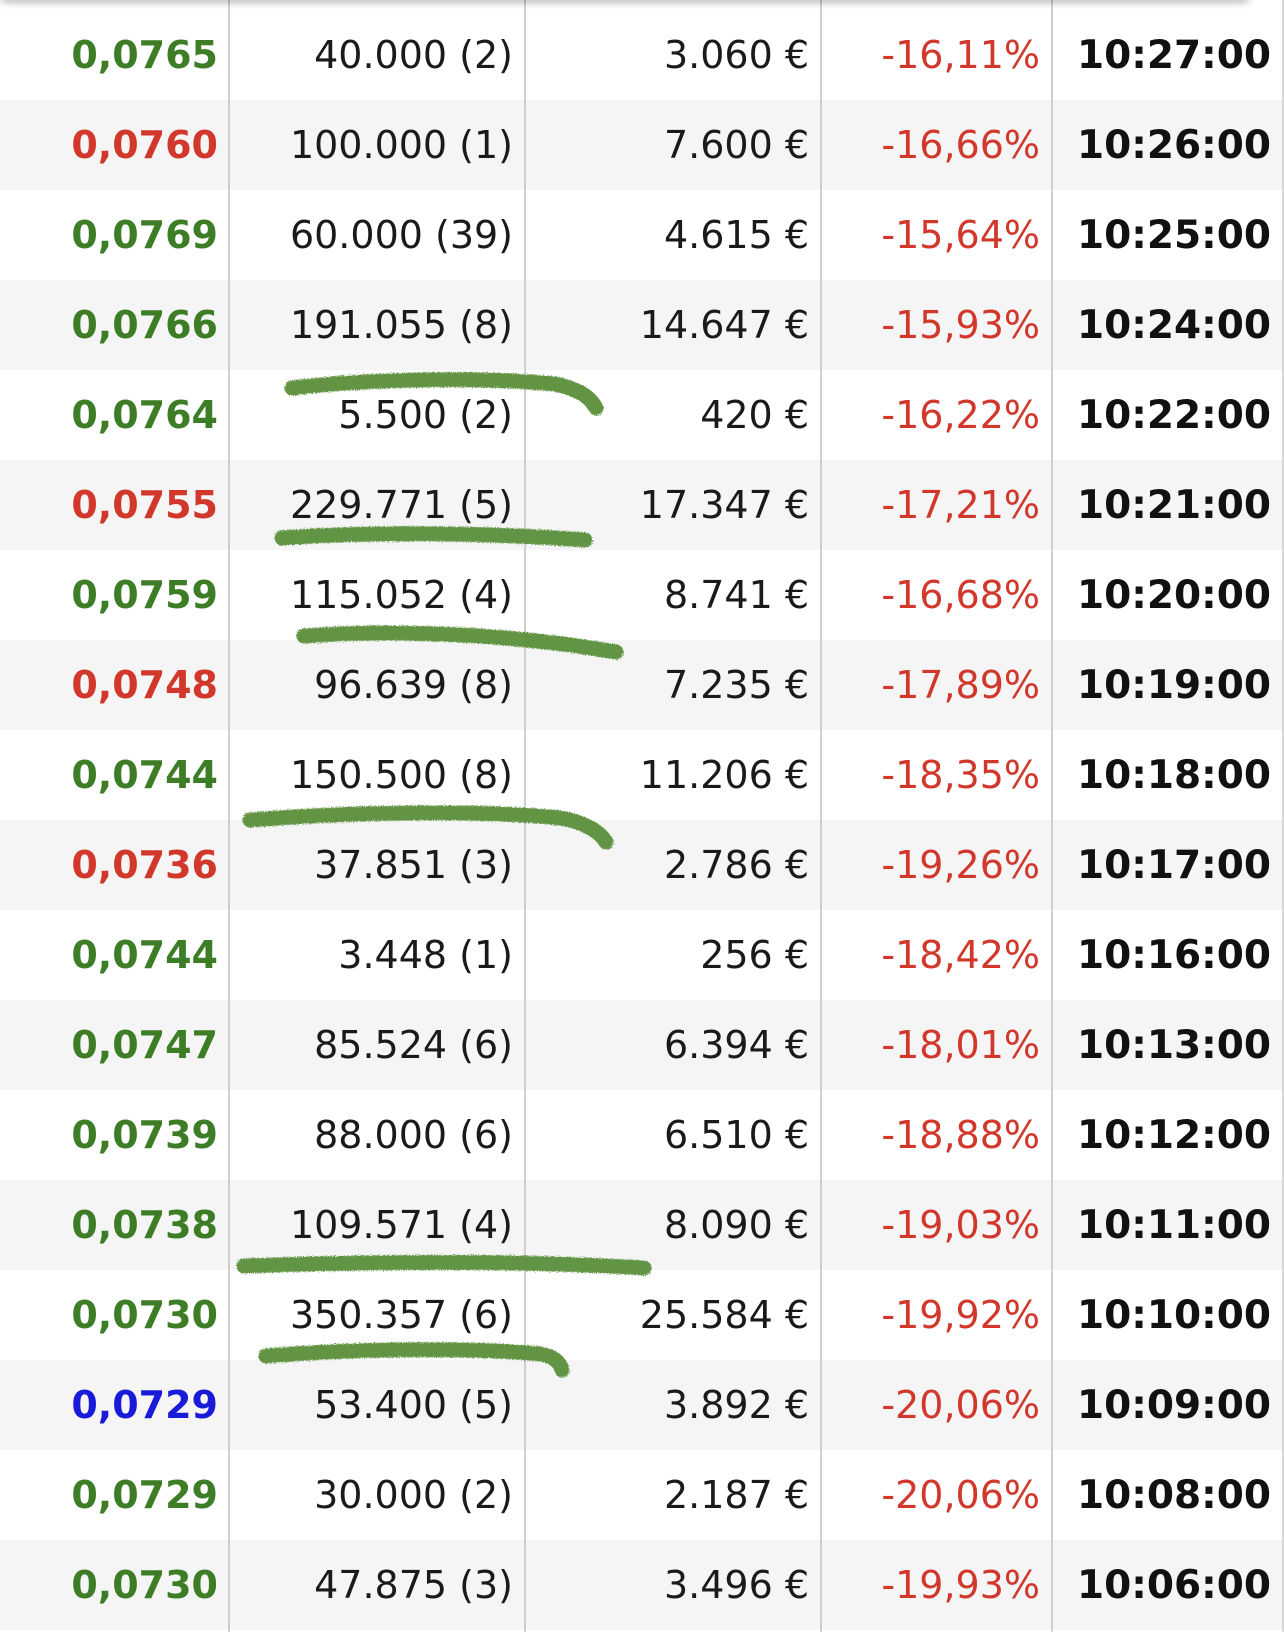 This screenshot has height=1632, width=1284. Describe the element at coordinates (401, 145) in the screenshot. I see `volume-cell: 100.000 (1)` at that location.